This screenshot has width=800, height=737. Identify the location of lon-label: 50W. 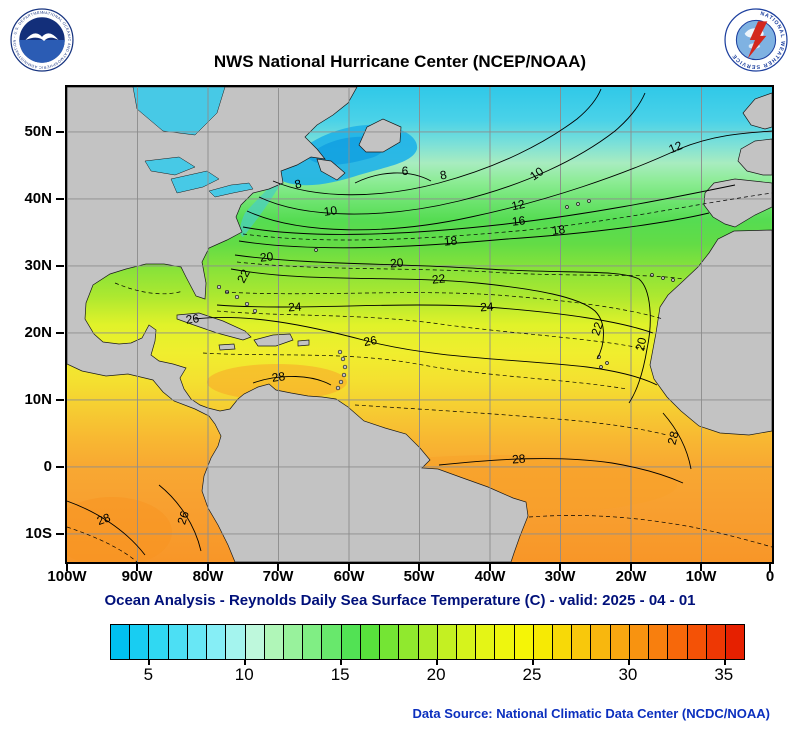
(419, 576).